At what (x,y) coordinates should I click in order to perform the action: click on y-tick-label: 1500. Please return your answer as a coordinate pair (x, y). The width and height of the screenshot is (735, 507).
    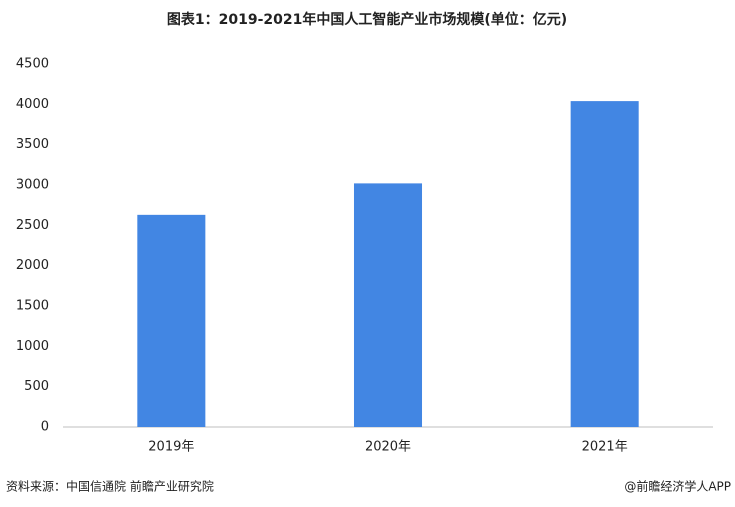
    Looking at the image, I should click on (32, 306).